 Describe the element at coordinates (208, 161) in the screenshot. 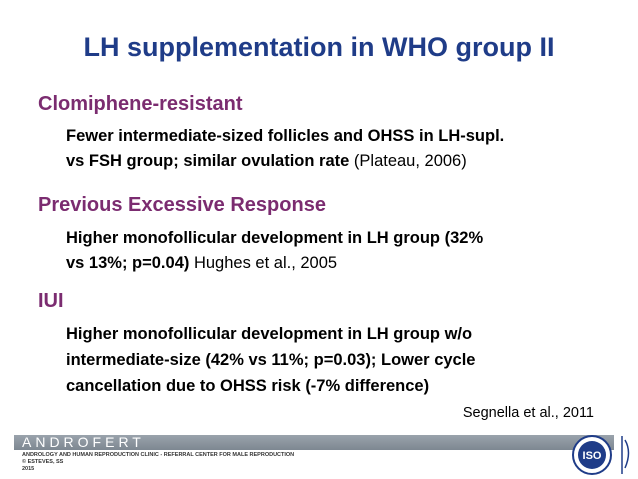

I see `body-text: vs FSH group; similar ovulation rate` at that location.